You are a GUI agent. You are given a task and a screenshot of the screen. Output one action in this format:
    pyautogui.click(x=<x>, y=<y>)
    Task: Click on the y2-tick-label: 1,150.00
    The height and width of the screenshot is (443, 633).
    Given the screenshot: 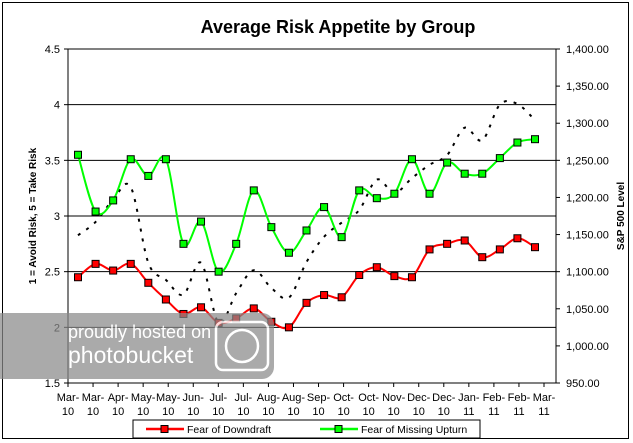 What is the action you would take?
    pyautogui.click(x=587, y=236)
    